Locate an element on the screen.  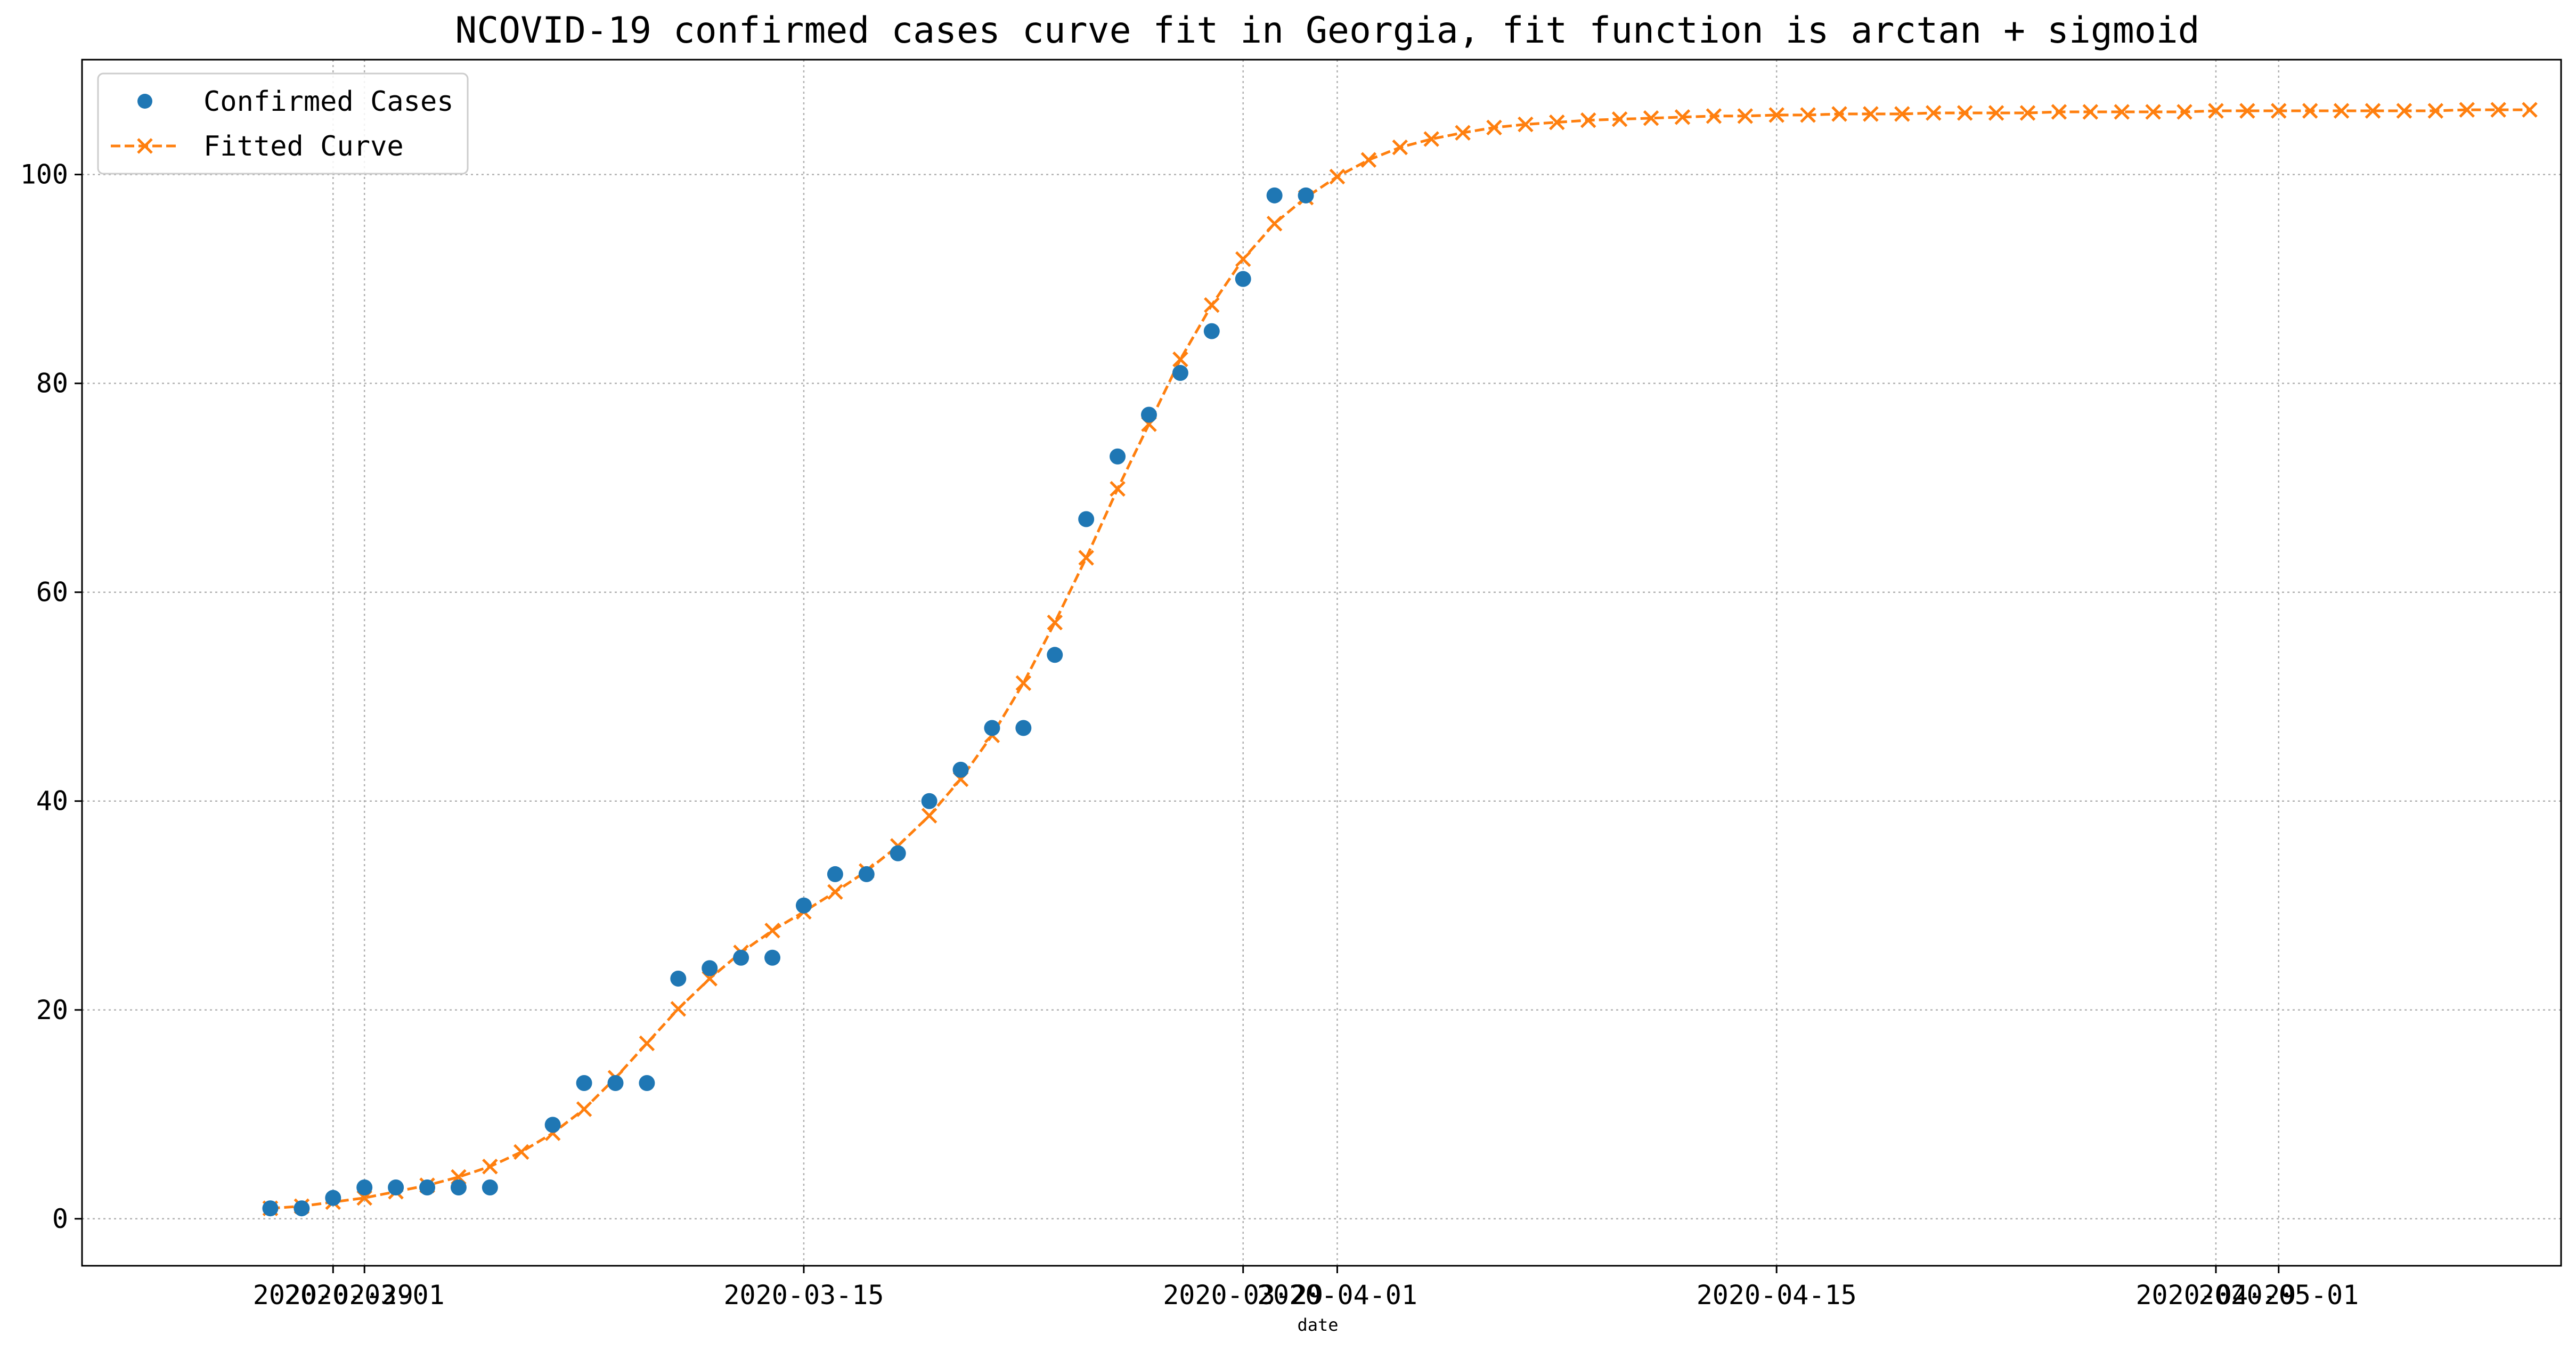
y-tick-label: 80 is located at coordinates (52, 384).